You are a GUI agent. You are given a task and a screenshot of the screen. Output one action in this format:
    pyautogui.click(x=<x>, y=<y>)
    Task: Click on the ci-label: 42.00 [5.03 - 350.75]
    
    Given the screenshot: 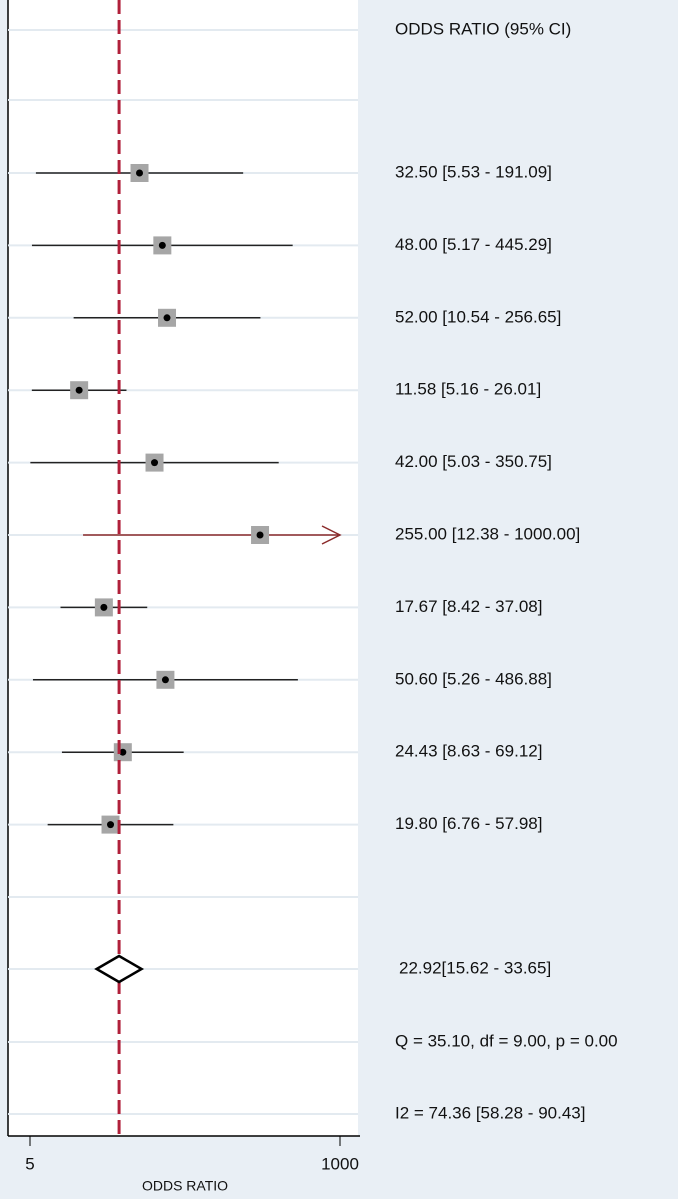 What is the action you would take?
    pyautogui.click(x=473, y=461)
    